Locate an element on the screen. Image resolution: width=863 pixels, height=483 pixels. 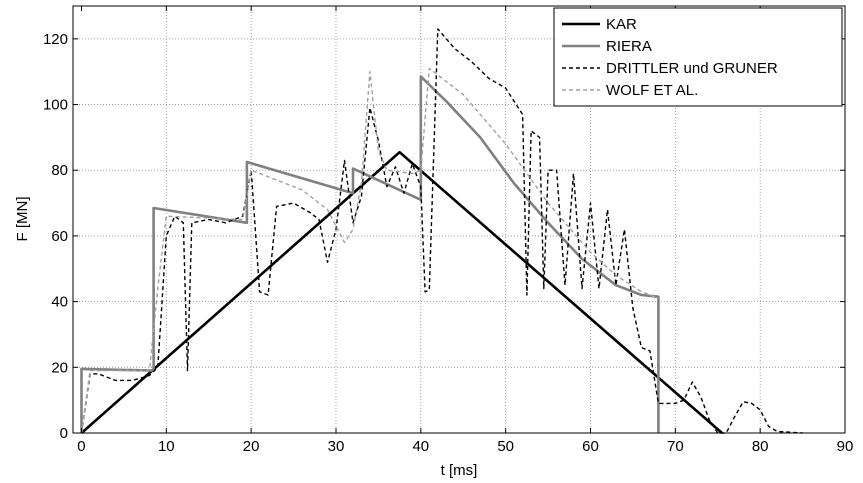
legend-box is located at coordinates (698, 57).